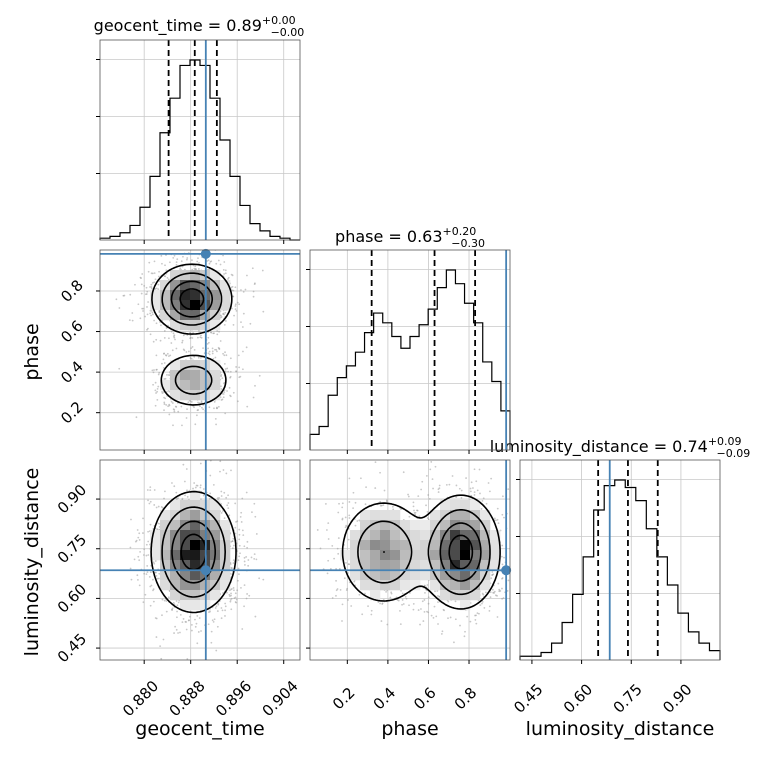 The width and height of the screenshot is (760, 760). I want to click on title-phase: phase = 0.63+0.20 −0.30, so click(410, 237).